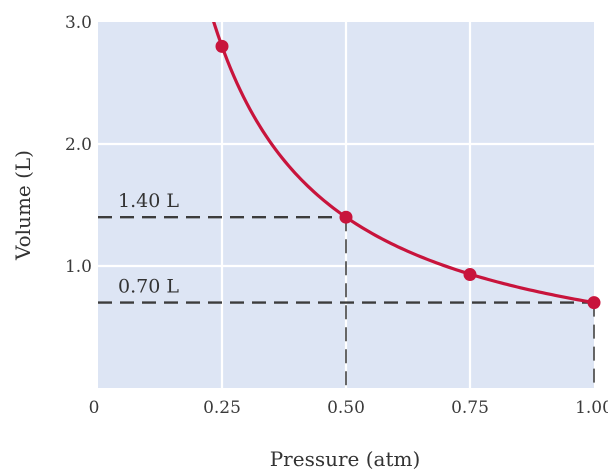 The width and height of the screenshot is (608, 472). Describe the element at coordinates (591, 408) in the screenshot. I see `x-tick-label: 1.00` at that location.